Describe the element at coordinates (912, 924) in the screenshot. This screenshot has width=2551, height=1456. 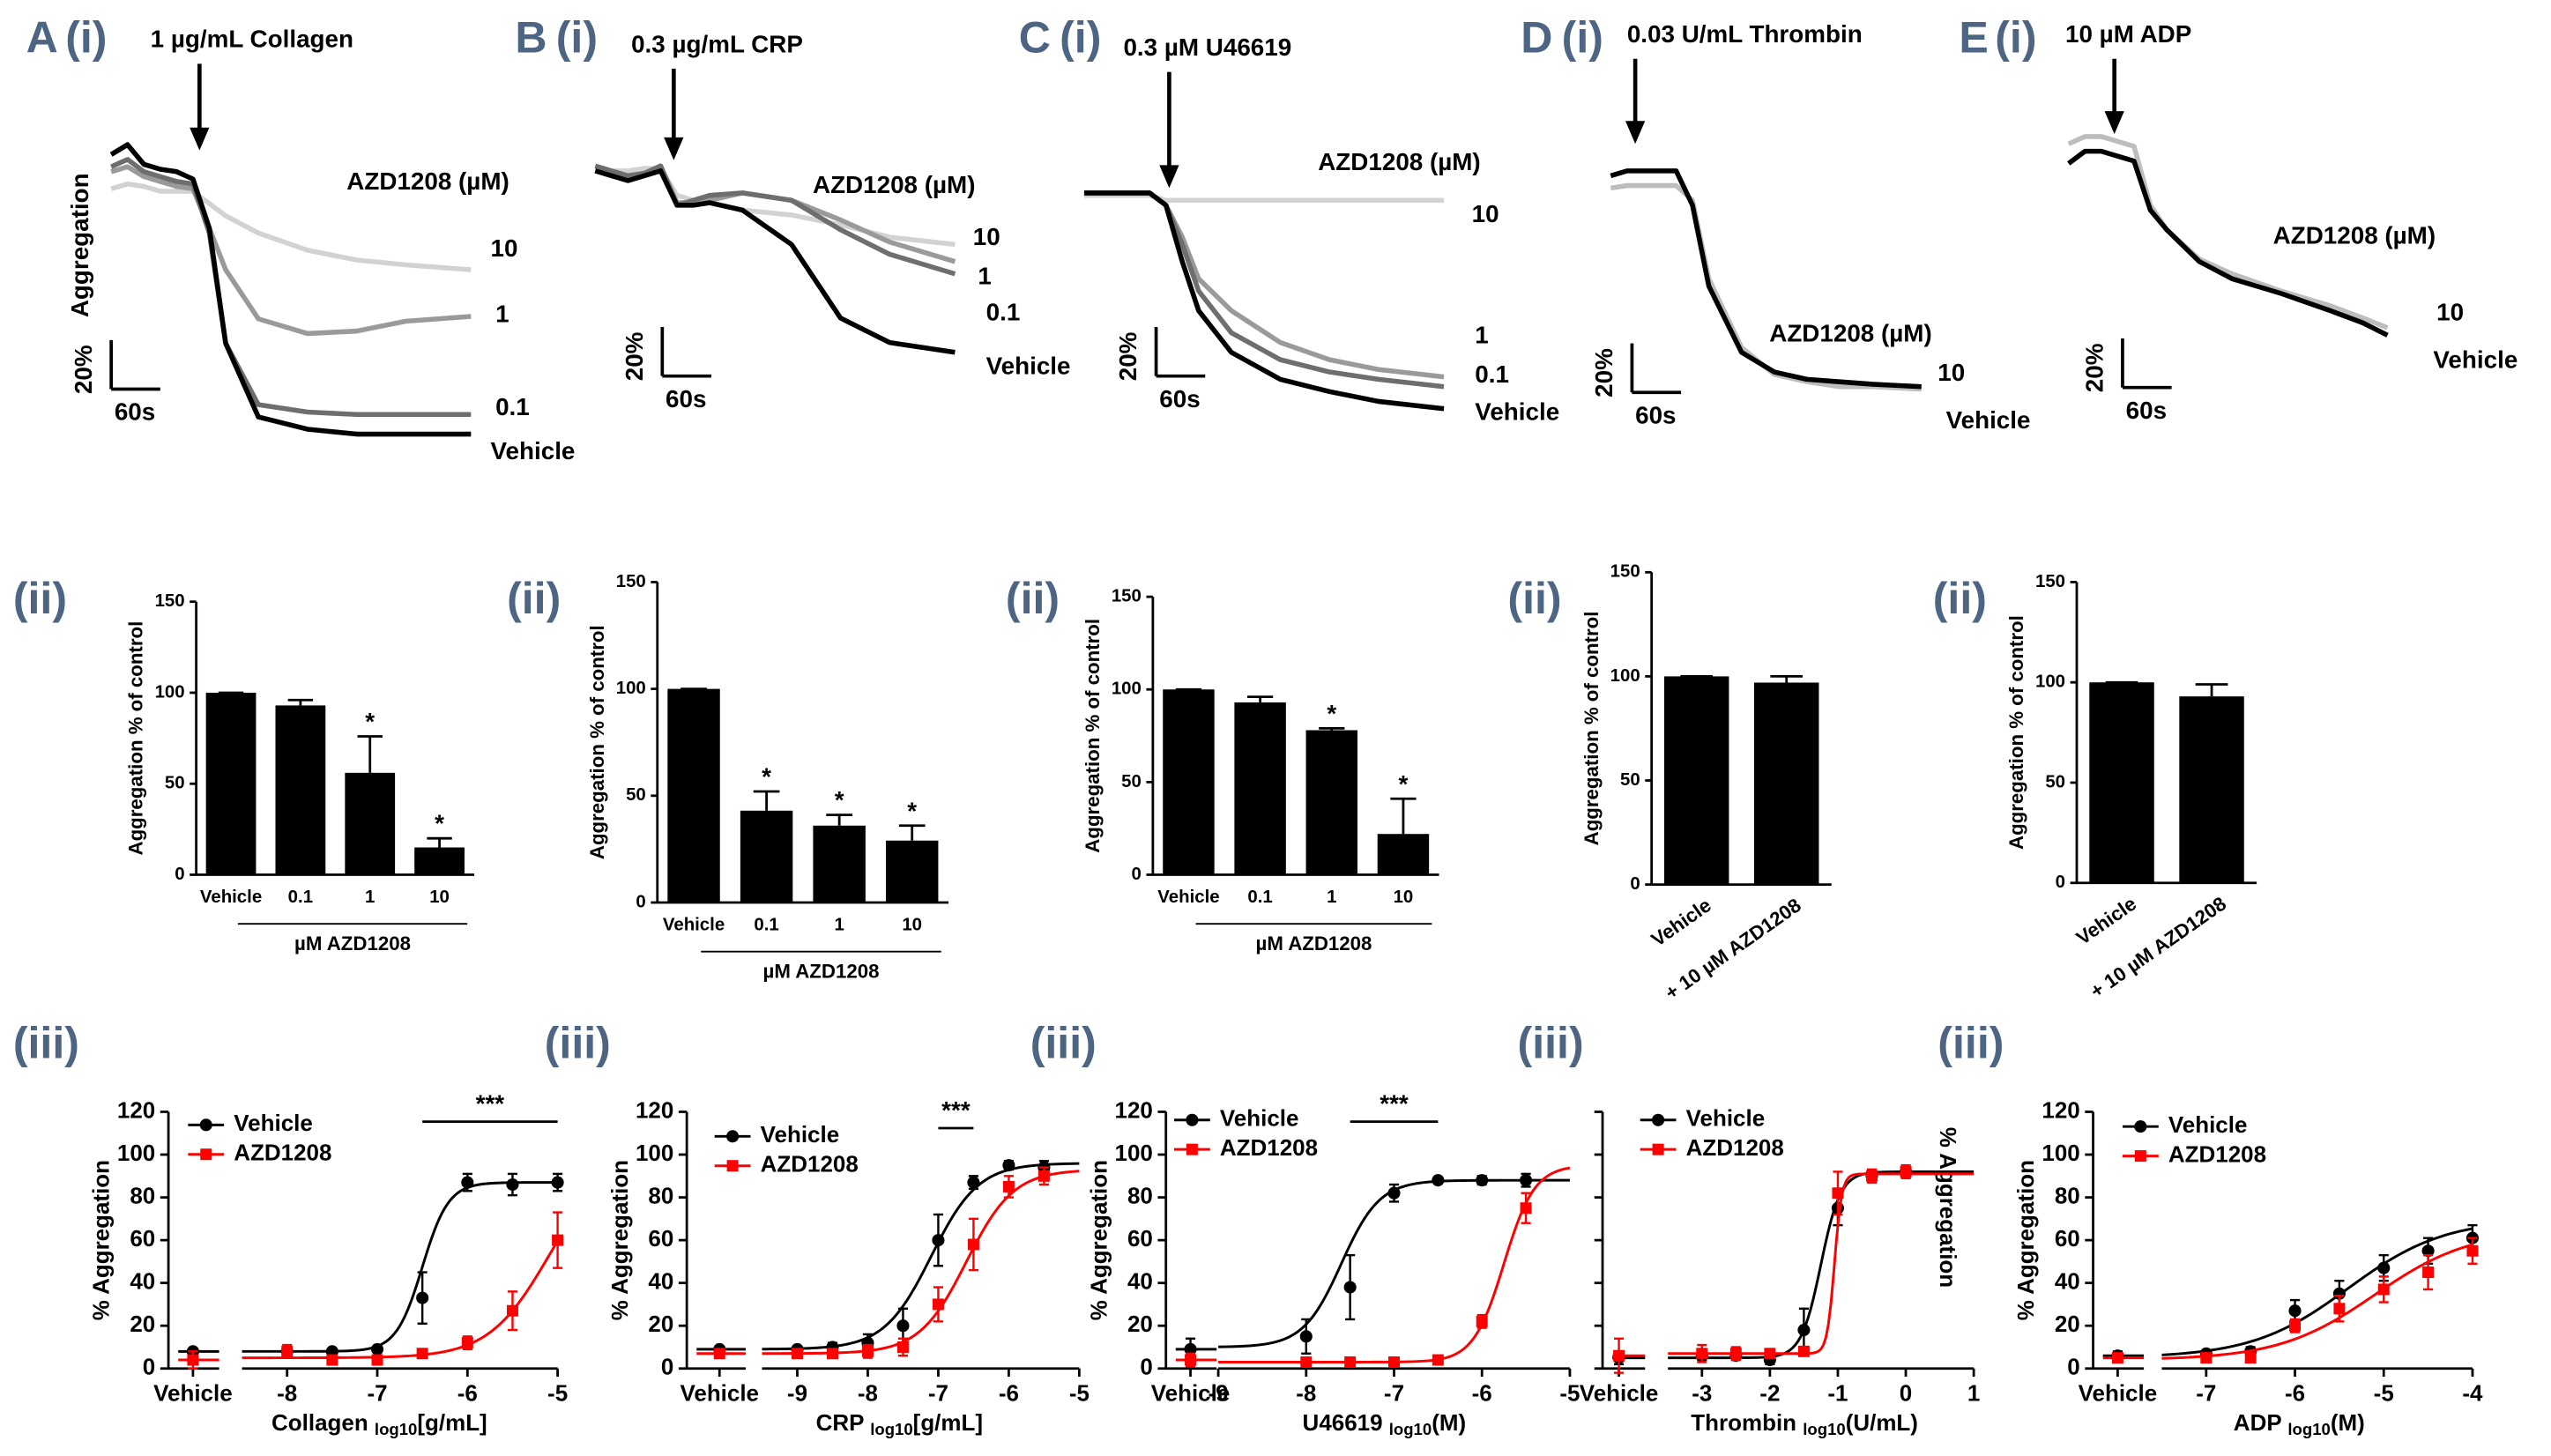
I see `x-tick-label: 10` at that location.